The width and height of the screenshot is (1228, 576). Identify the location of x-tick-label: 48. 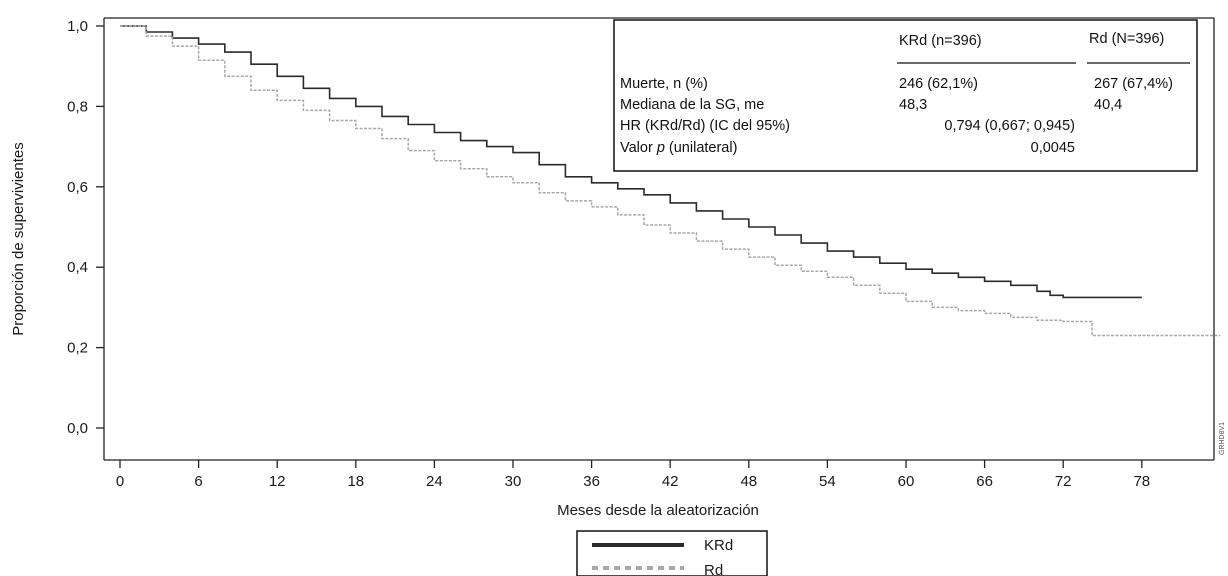
(748, 481).